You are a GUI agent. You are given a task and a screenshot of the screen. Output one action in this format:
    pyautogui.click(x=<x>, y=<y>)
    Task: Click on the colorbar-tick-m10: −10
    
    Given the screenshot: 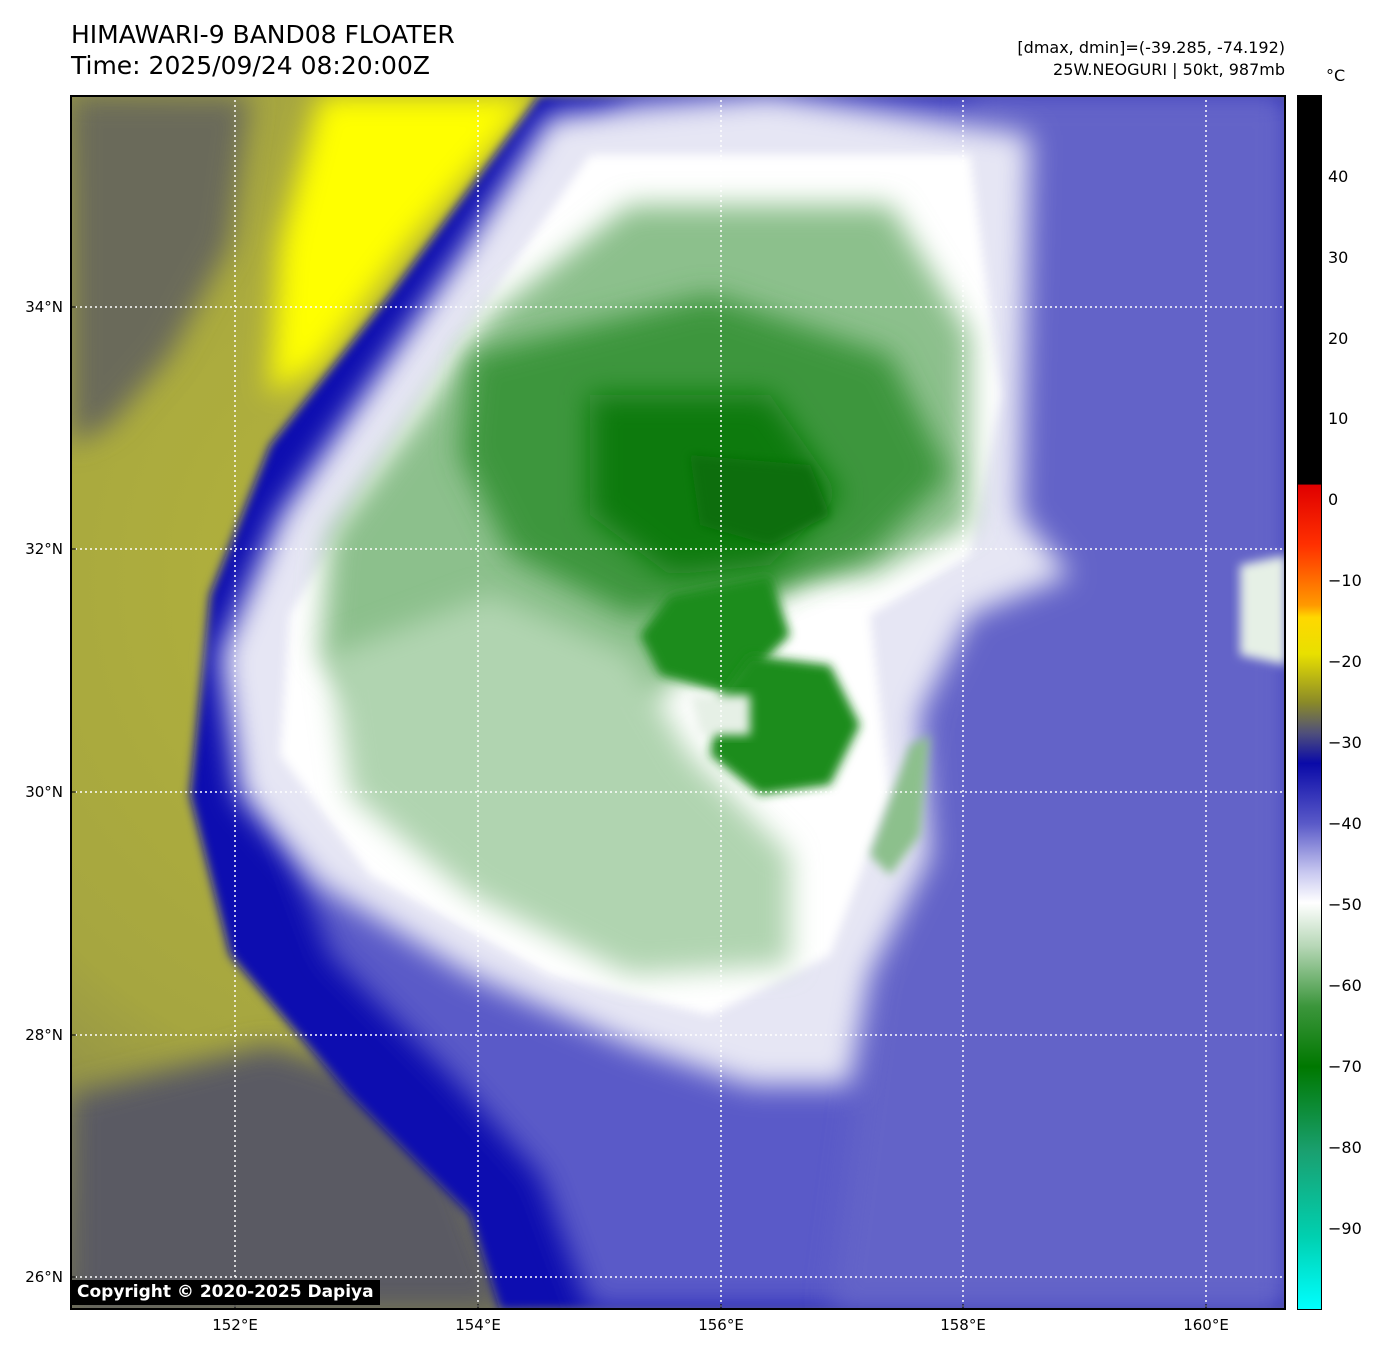 What is the action you would take?
    pyautogui.click(x=1345, y=580)
    